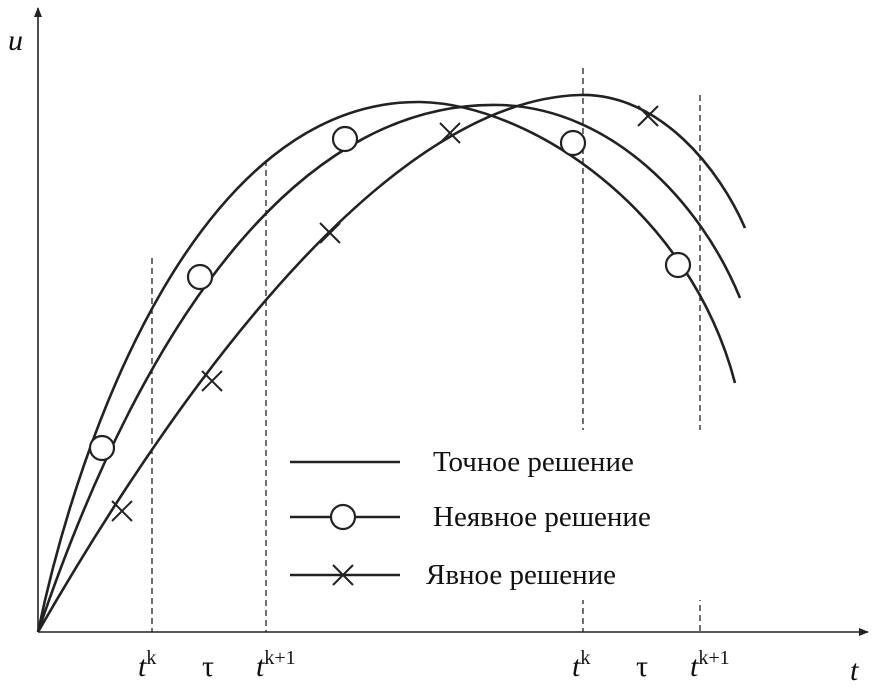  I want to click on y-axis-label: u, so click(15, 40).